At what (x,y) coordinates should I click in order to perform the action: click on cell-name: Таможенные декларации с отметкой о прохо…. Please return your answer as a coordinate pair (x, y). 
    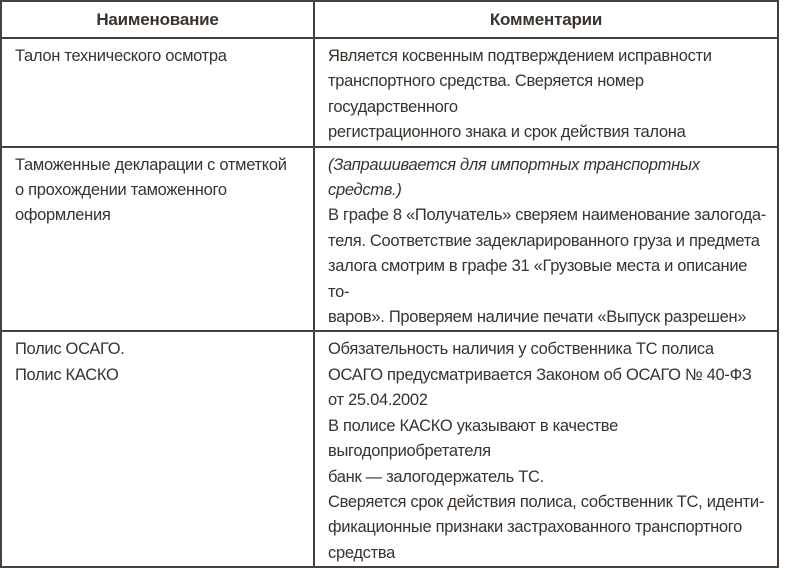
    Looking at the image, I should click on (157, 239).